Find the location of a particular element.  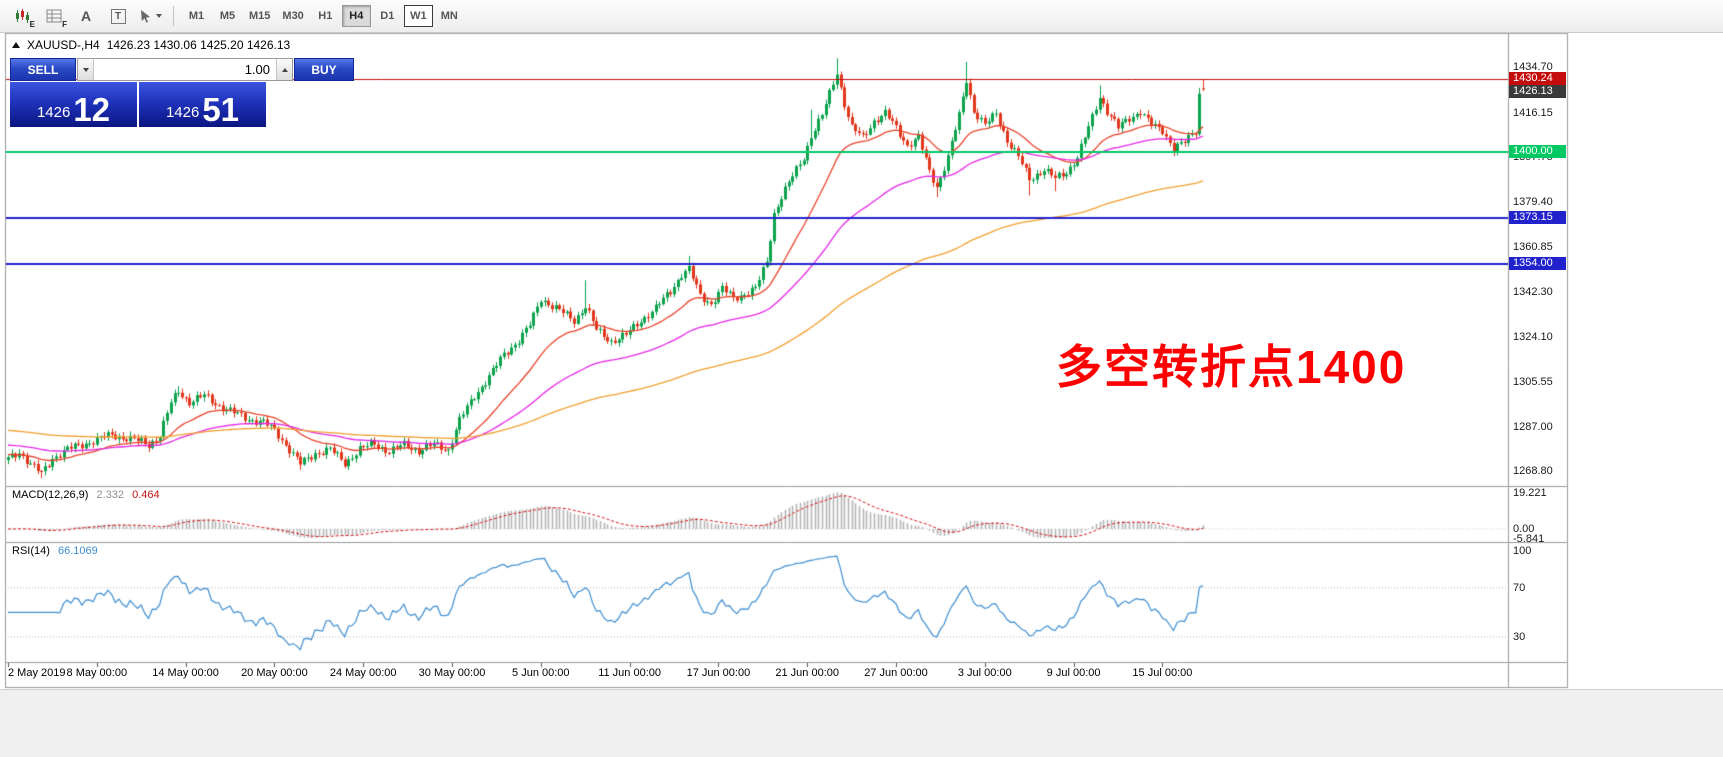

text-label-tool: A is located at coordinates (86, 16).